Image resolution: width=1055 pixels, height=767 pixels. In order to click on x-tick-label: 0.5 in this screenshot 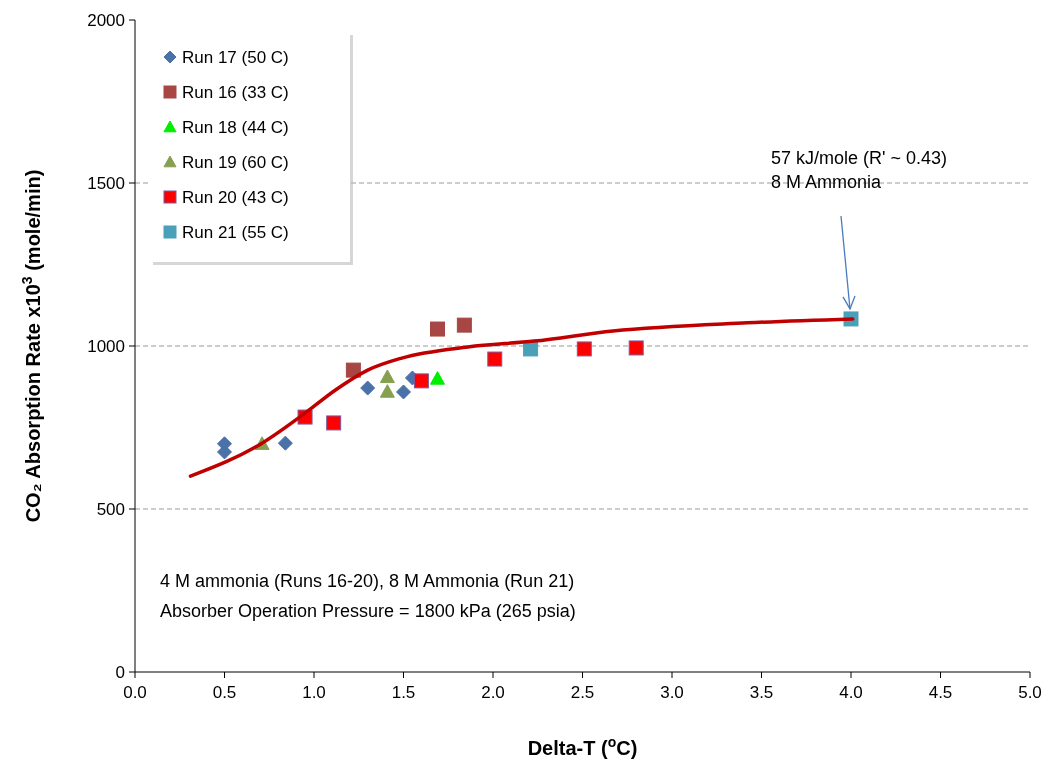, I will do `click(224, 692)`.